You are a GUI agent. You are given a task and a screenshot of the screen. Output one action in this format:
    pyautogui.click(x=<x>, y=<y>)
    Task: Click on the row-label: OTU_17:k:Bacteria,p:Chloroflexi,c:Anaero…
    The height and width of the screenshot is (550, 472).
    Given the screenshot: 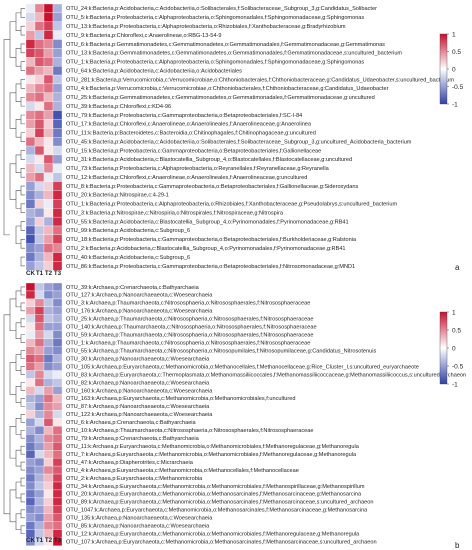 What is the action you would take?
    pyautogui.click(x=189, y=125)
    